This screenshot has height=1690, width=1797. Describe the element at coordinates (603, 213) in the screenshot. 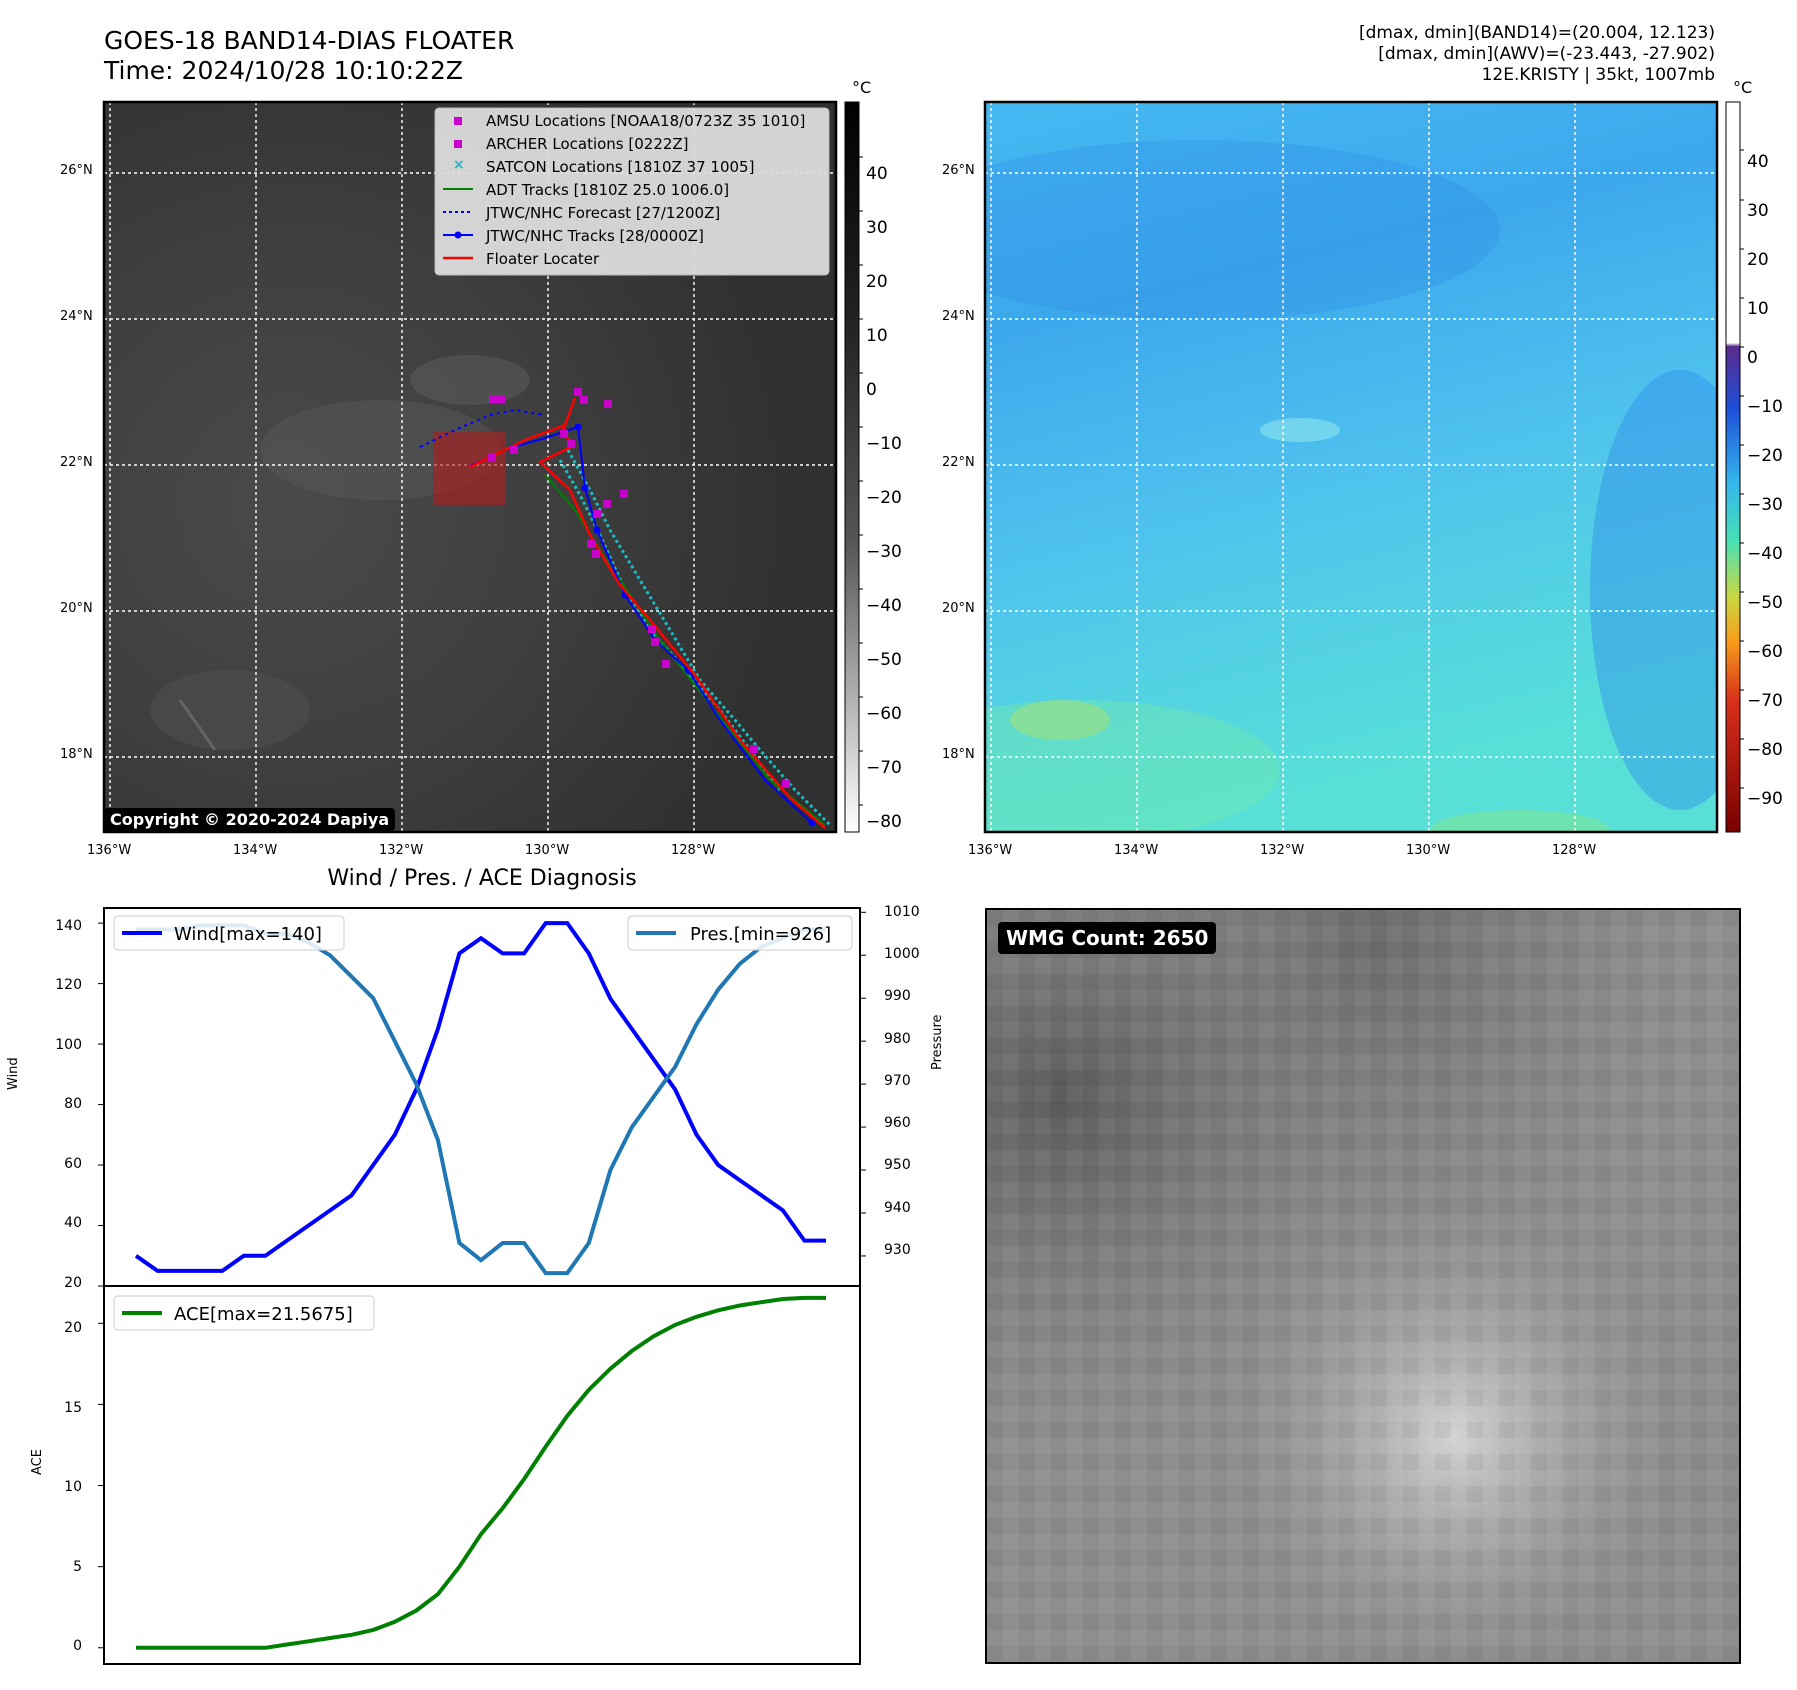

I see `legend-jtwc-forecast: JTWC/NHC Forecast [27/1200Z]` at that location.